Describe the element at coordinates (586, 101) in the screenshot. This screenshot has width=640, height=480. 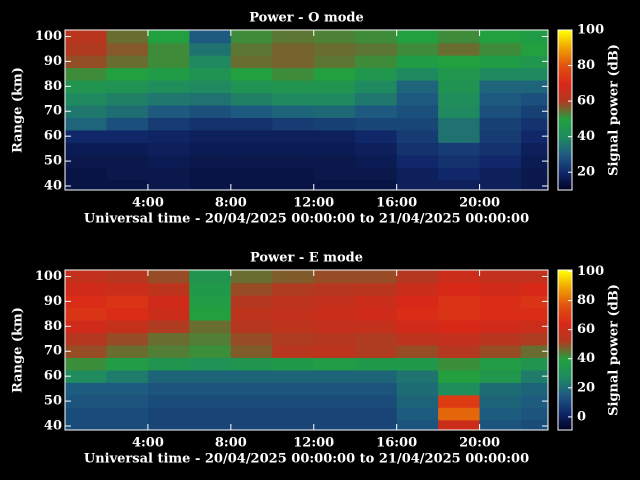
I see `colorbar-tick-label: 60` at that location.